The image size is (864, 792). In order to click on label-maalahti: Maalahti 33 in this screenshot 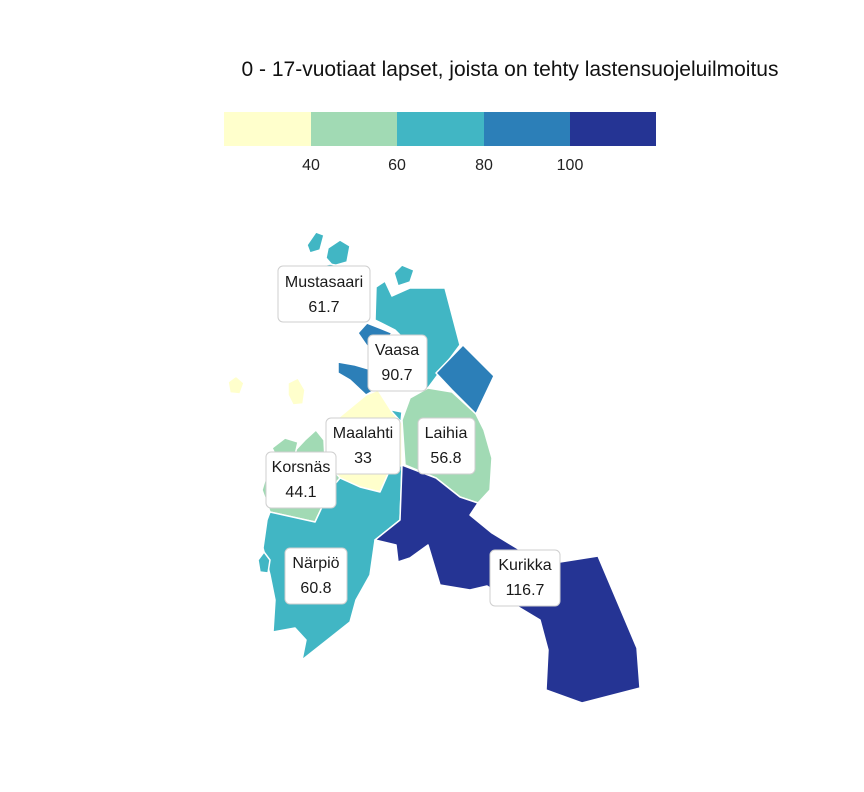, I will do `click(363, 446)`.